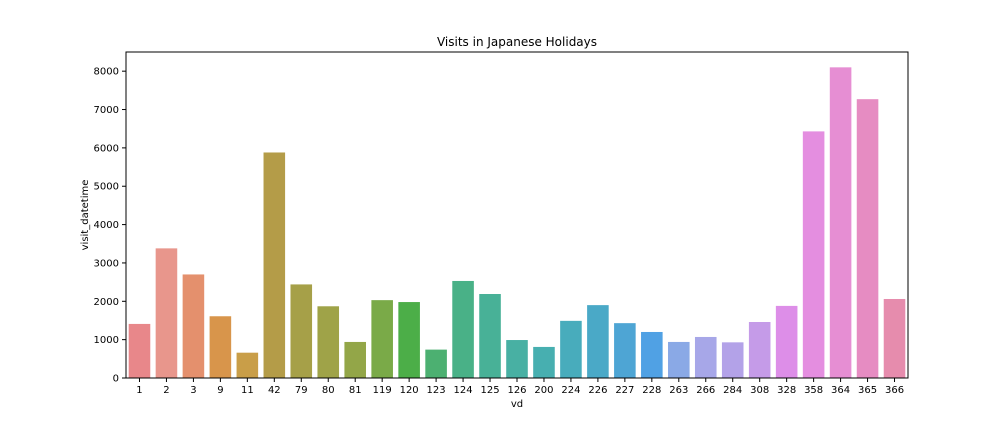 The image size is (1008, 432). I want to click on x-tick-label-126: 126, so click(516, 390).